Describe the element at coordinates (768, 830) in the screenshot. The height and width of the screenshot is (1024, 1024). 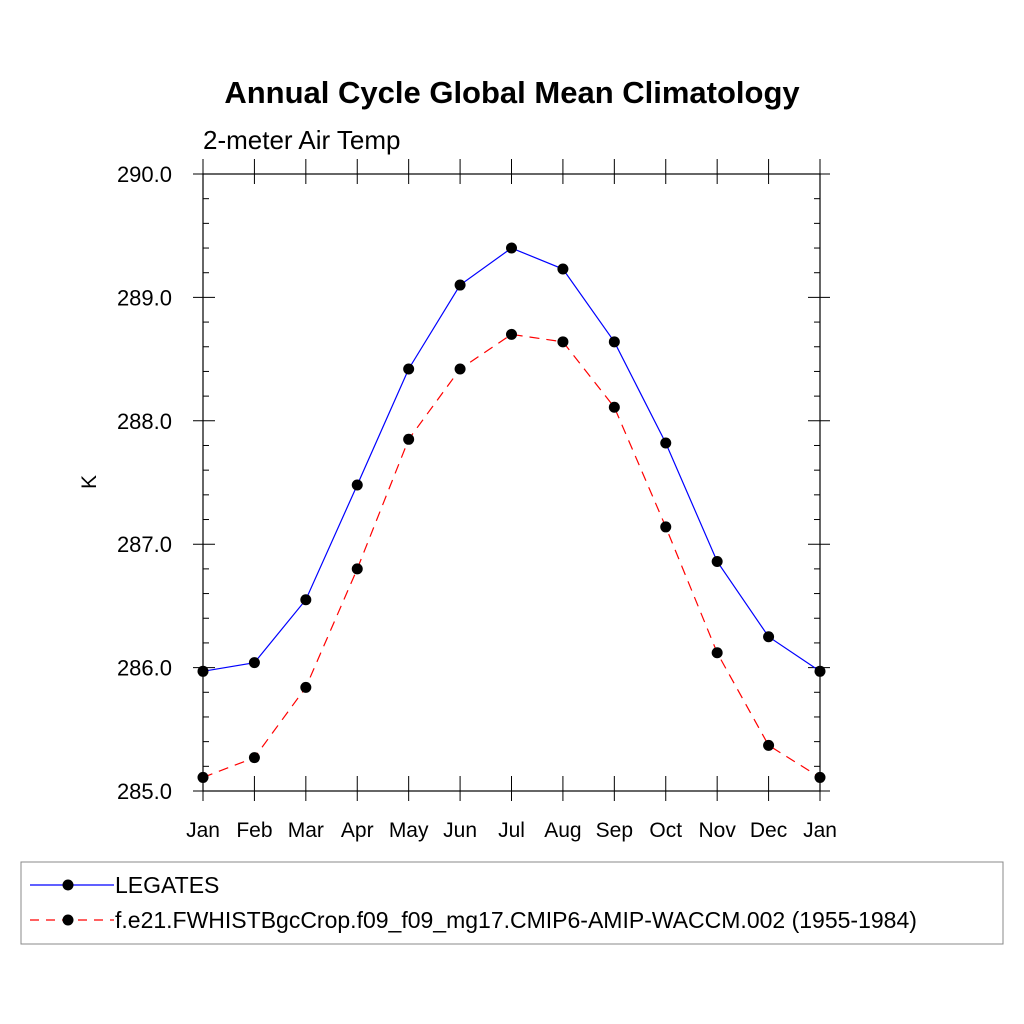
I see `x-tick-label: Dec` at that location.